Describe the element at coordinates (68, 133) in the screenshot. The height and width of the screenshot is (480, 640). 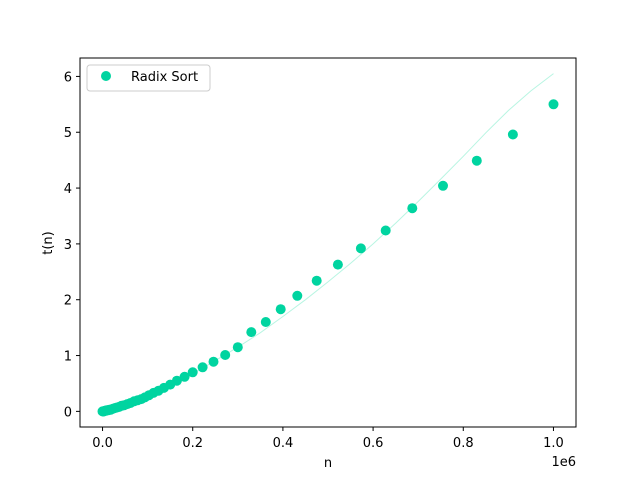
I see `y-tick-label: 5` at that location.